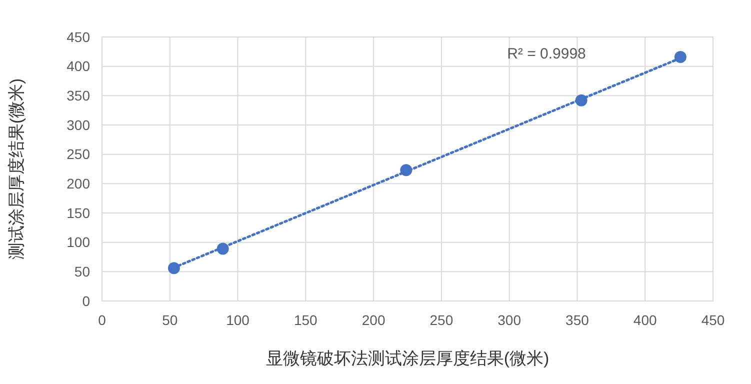 This screenshot has height=384, width=751. What do you see at coordinates (78, 154) in the screenshot?
I see `y-tick-label: 250` at bounding box center [78, 154].